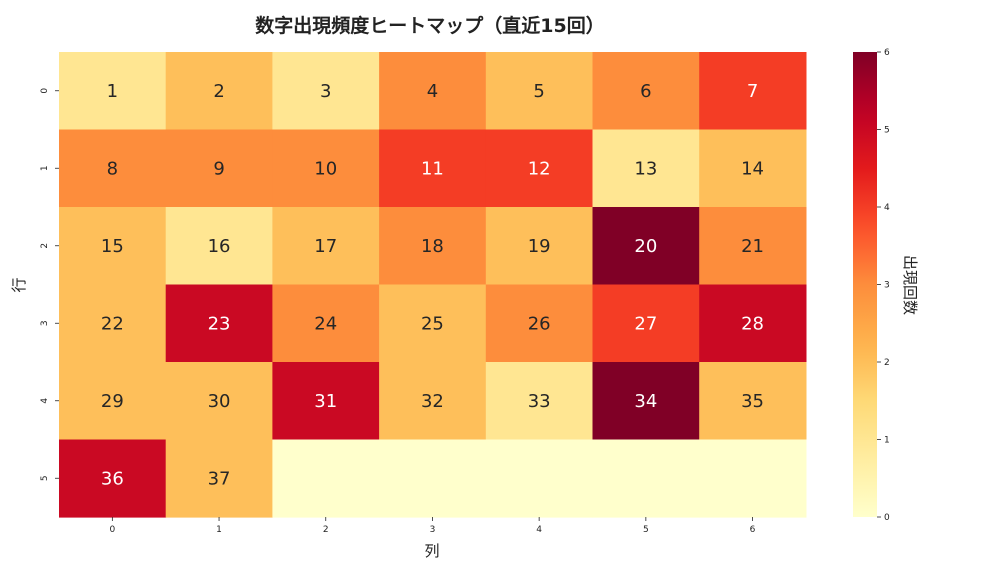 Image resolution: width=1008 pixels, height=576 pixels. I want to click on y-tick-label: 1, so click(45, 168).